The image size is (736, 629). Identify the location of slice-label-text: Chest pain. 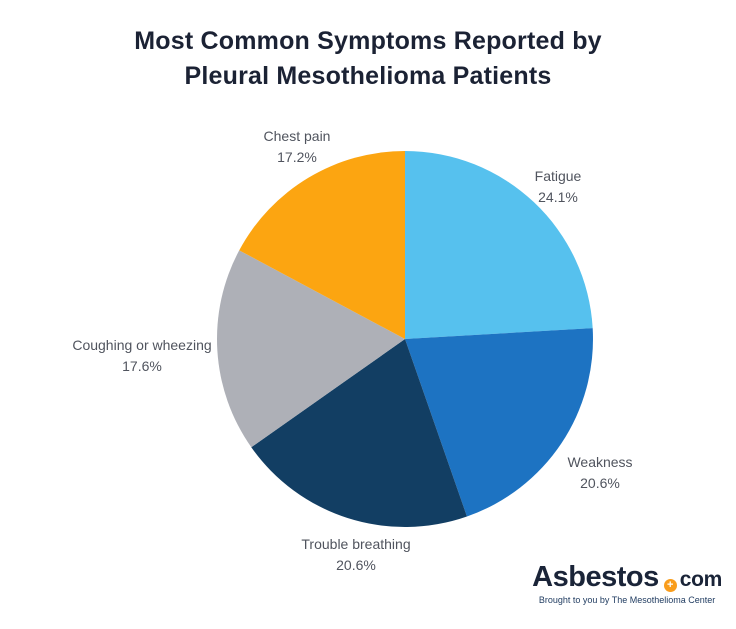
(297, 136).